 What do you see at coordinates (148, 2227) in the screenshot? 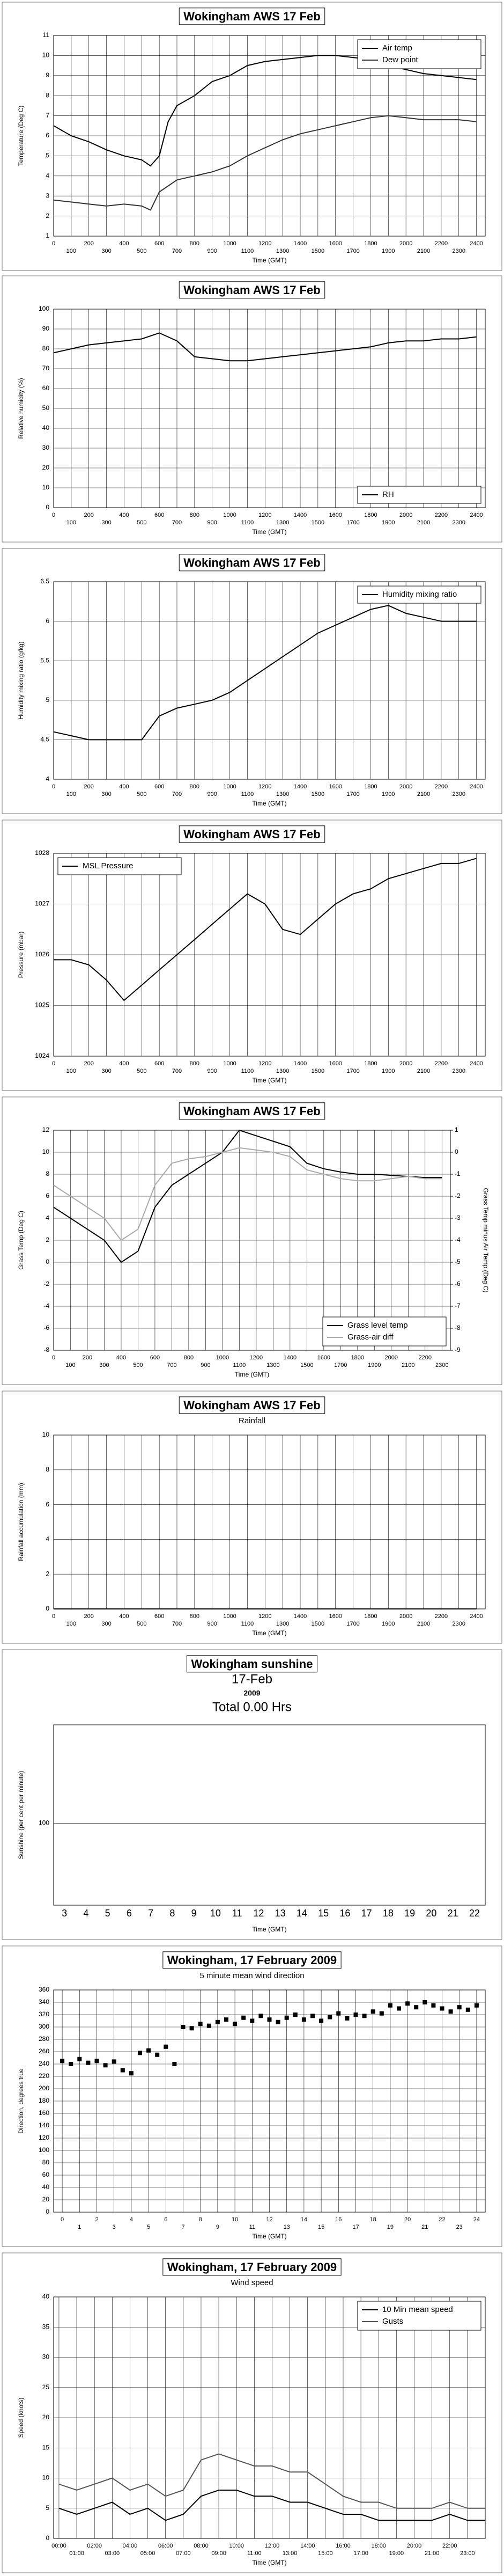
I see `x-tick-label: 5` at bounding box center [148, 2227].